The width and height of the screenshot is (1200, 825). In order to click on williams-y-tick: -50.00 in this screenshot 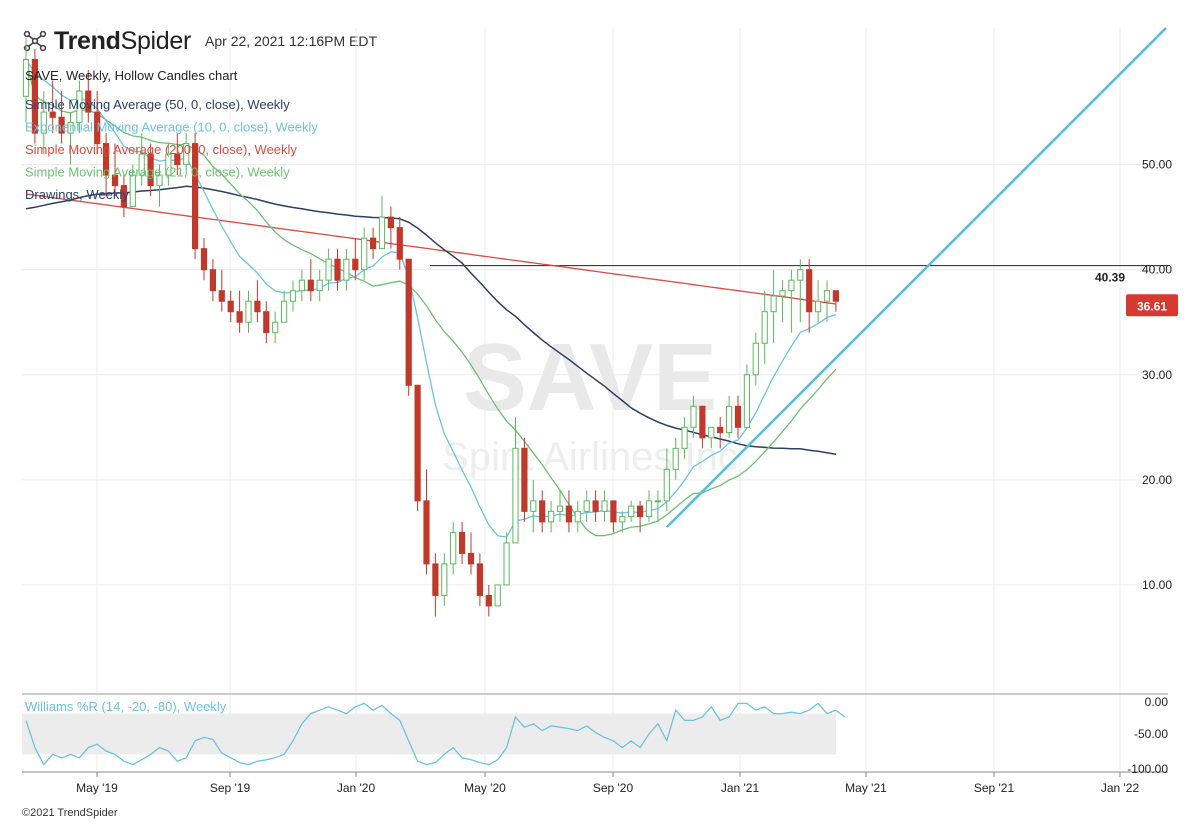, I will do `click(1151, 734)`.